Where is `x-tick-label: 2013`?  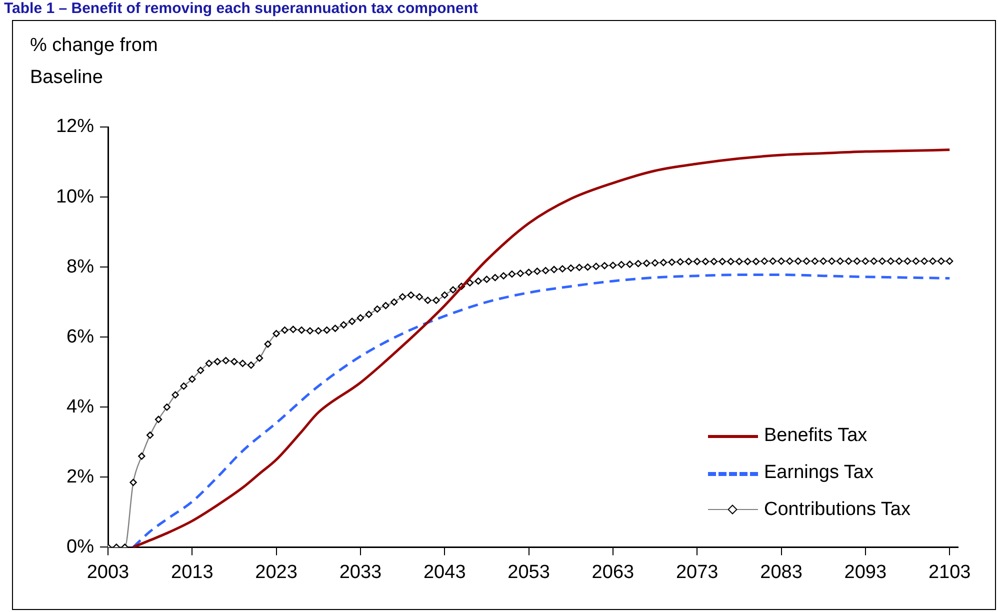
x-tick-label: 2013 is located at coordinates (192, 572).